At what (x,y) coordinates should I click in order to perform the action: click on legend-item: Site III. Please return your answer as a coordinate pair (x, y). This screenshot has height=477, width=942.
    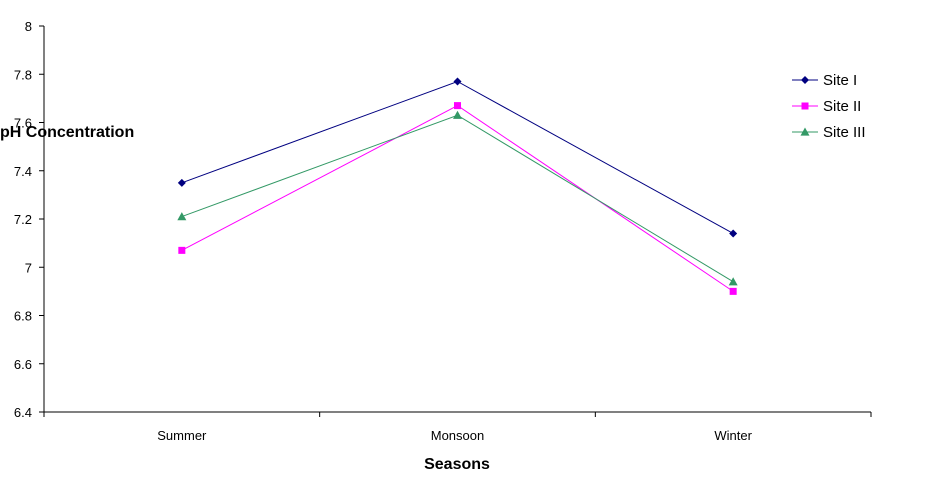
    Looking at the image, I should click on (829, 132).